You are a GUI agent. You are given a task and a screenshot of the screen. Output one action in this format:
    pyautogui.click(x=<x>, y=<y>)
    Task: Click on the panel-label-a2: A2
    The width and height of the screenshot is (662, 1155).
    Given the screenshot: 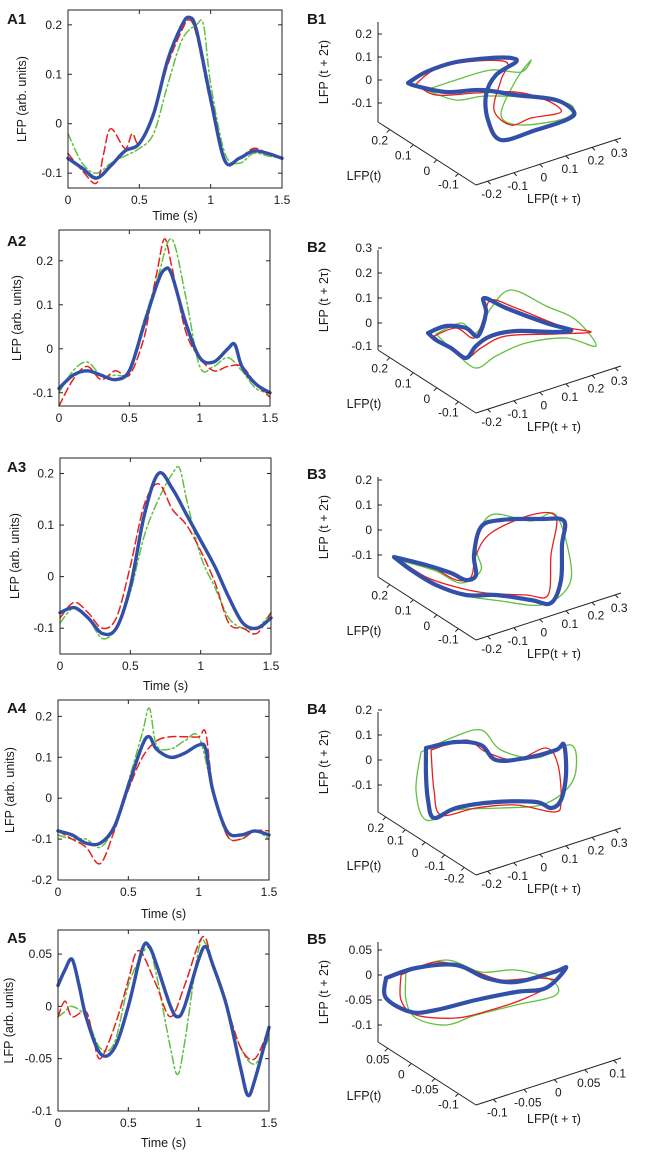 What is the action you would take?
    pyautogui.click(x=16, y=241)
    